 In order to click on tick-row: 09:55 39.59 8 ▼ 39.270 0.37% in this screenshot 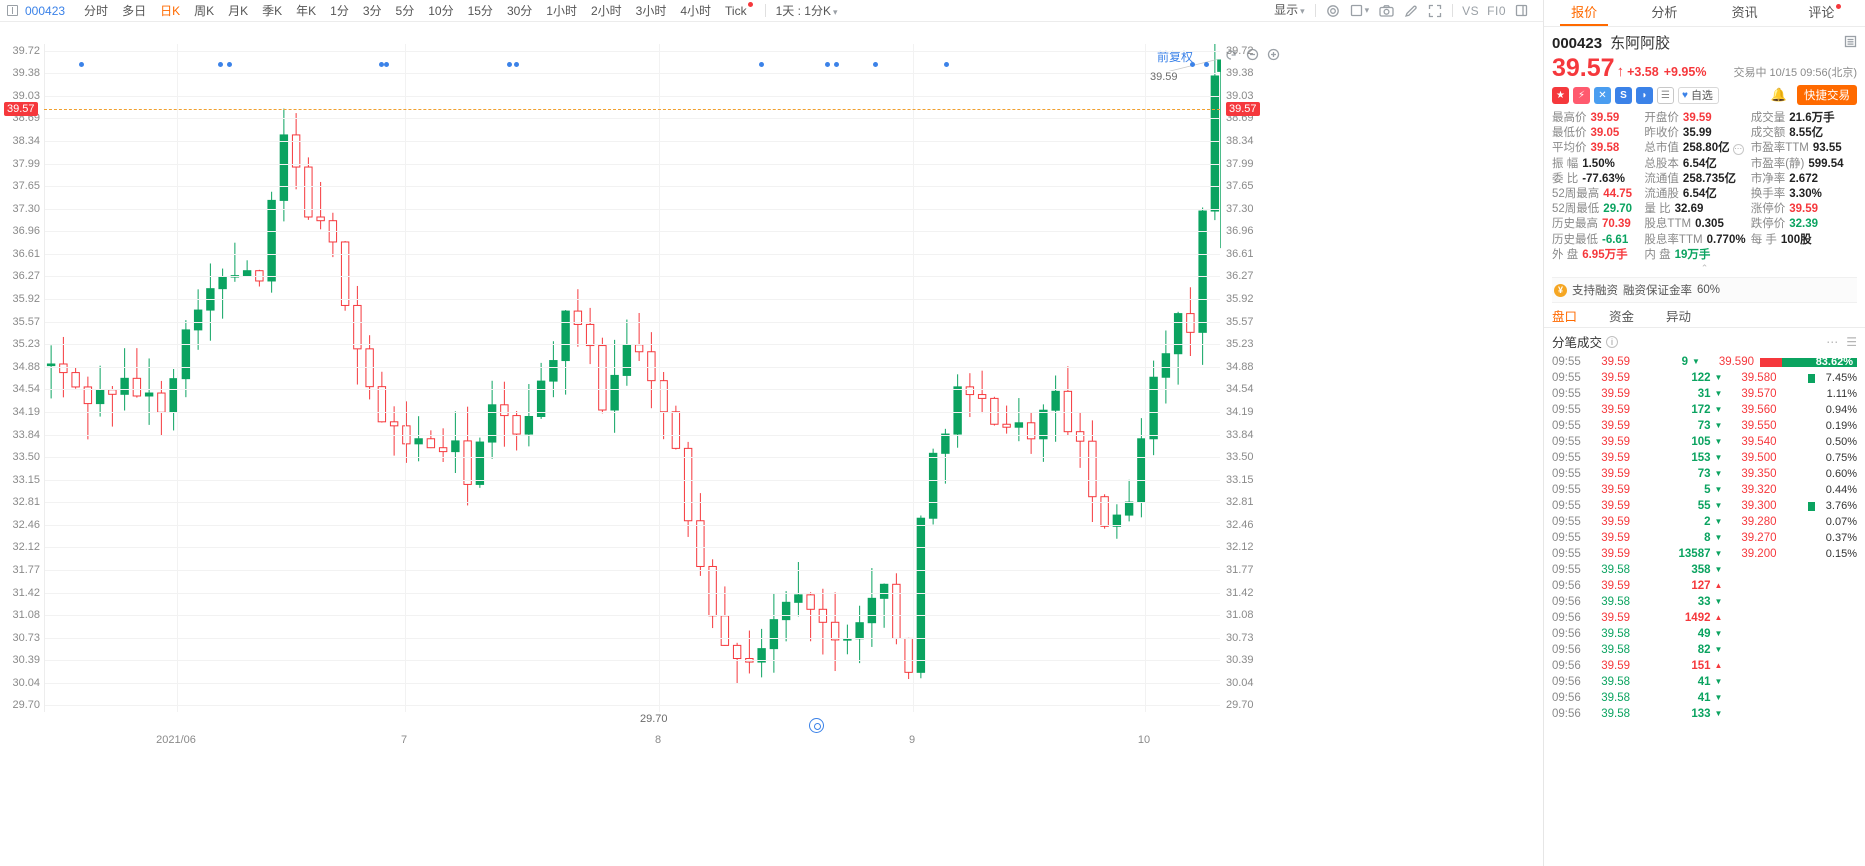, I will do `click(1704, 538)`.